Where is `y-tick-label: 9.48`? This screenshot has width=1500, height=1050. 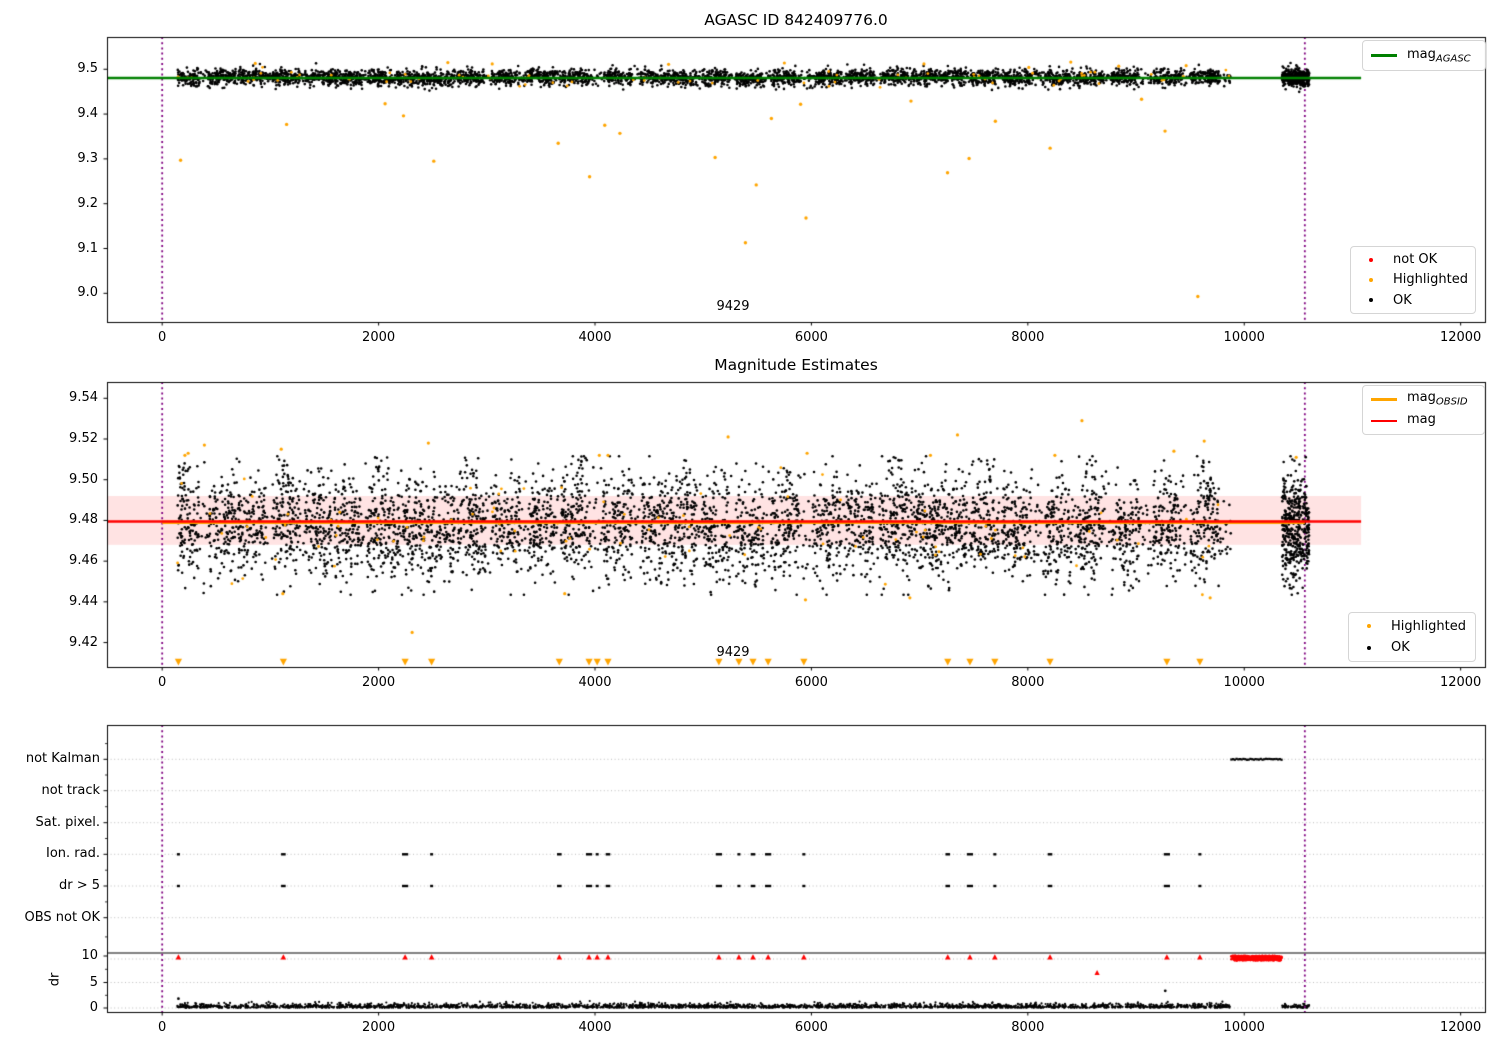 y-tick-label: 9.48 is located at coordinates (83, 520).